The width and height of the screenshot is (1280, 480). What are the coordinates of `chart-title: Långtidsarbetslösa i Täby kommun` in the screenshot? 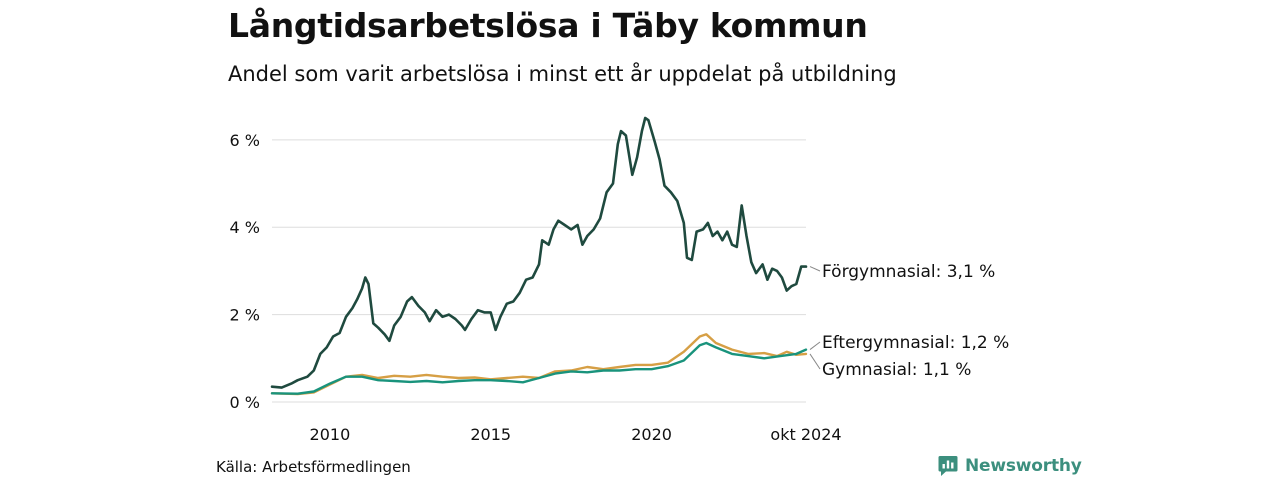 It's located at (548, 25).